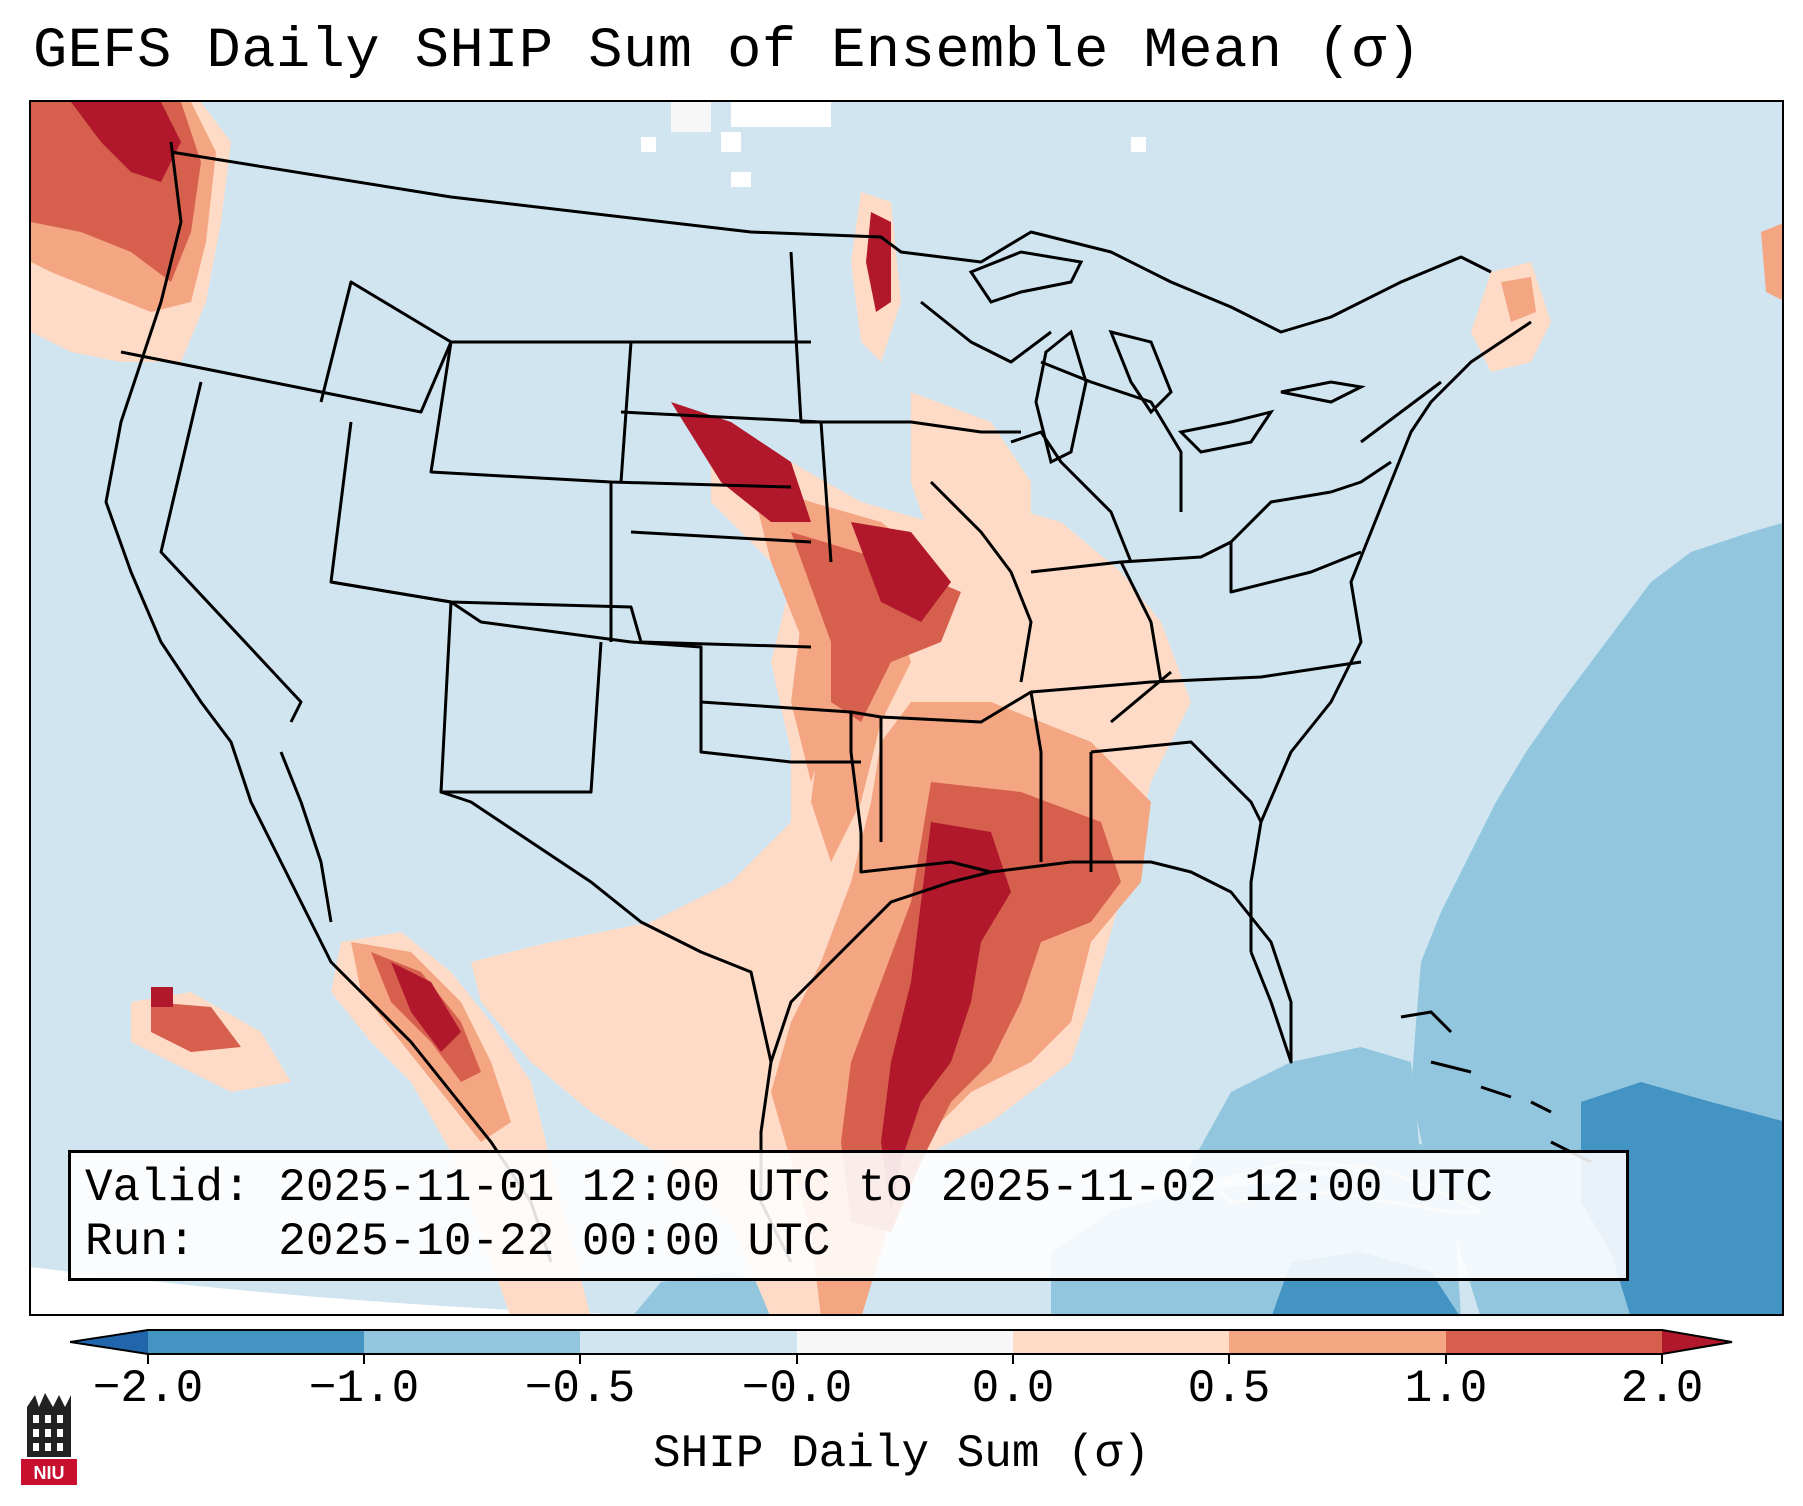 This screenshot has height=1506, width=1803. I want to click on colorbar-tick-label: 0.5, so click(1229, 1389).